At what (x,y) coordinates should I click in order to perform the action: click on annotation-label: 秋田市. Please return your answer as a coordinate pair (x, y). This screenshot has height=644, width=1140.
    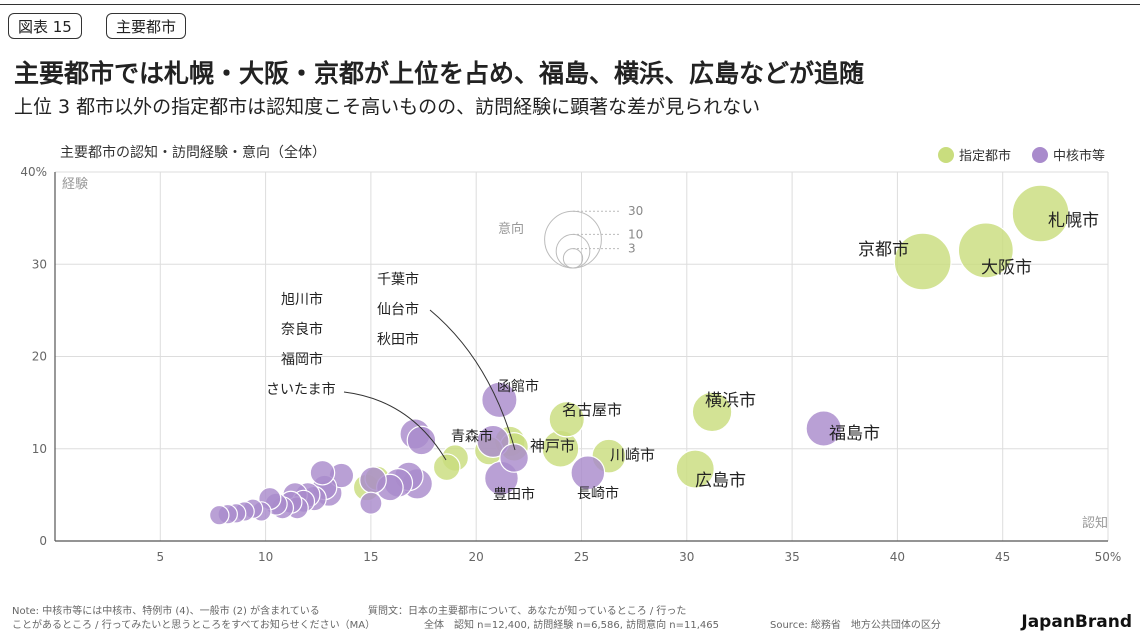
    Looking at the image, I should click on (398, 339).